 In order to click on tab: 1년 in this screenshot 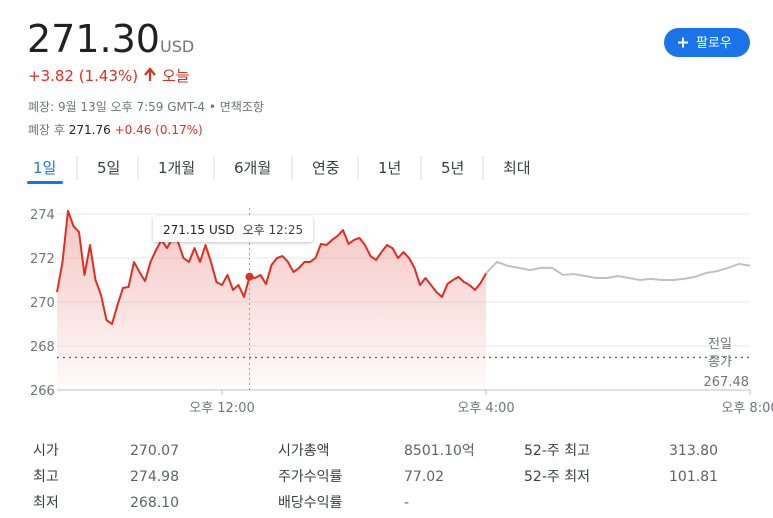, I will do `click(389, 168)`.